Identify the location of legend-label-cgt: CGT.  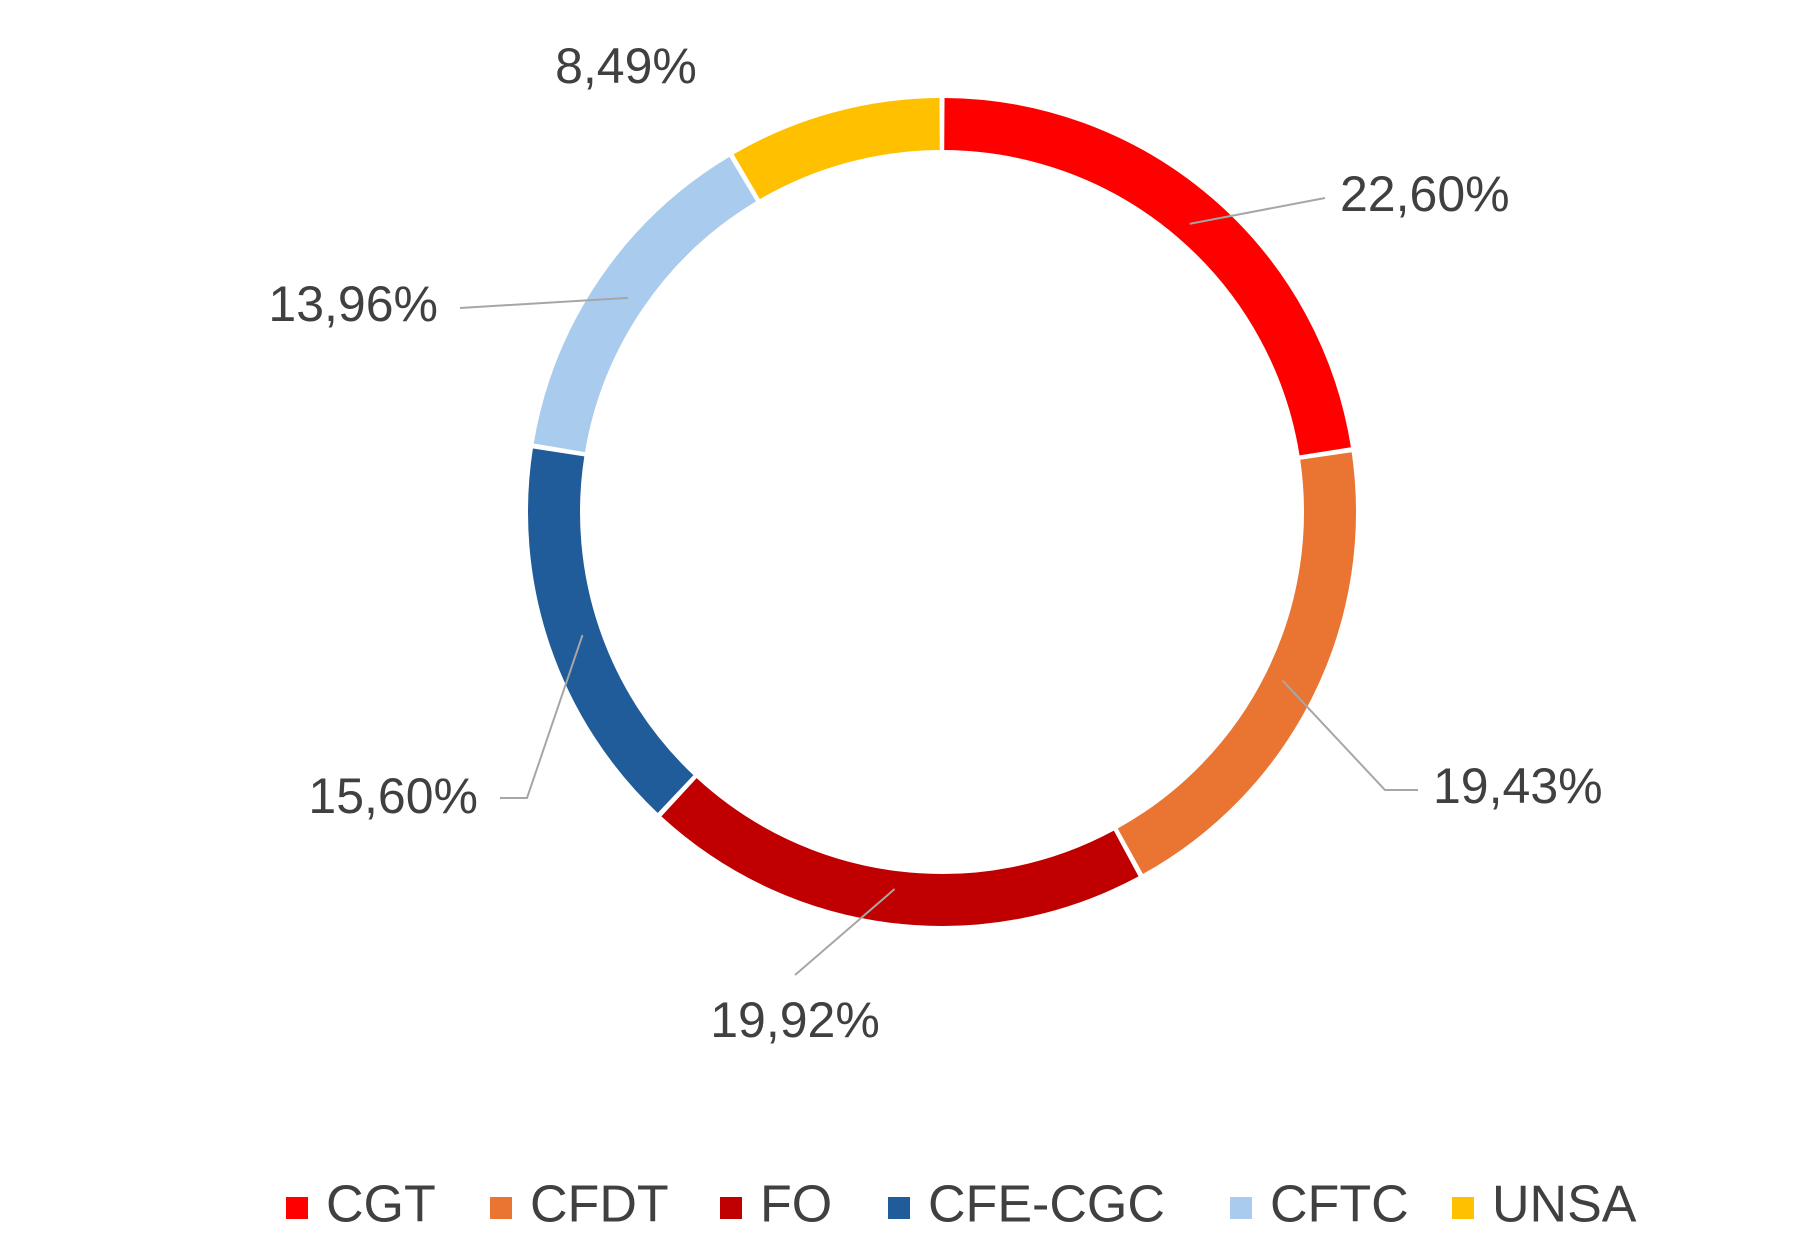
(381, 1205).